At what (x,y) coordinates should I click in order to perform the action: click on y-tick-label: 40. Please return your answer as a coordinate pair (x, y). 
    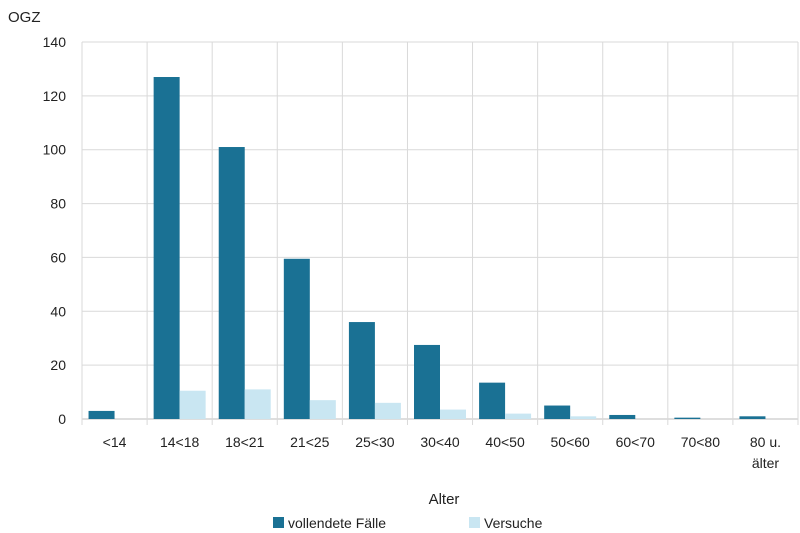
    Looking at the image, I should click on (58, 311).